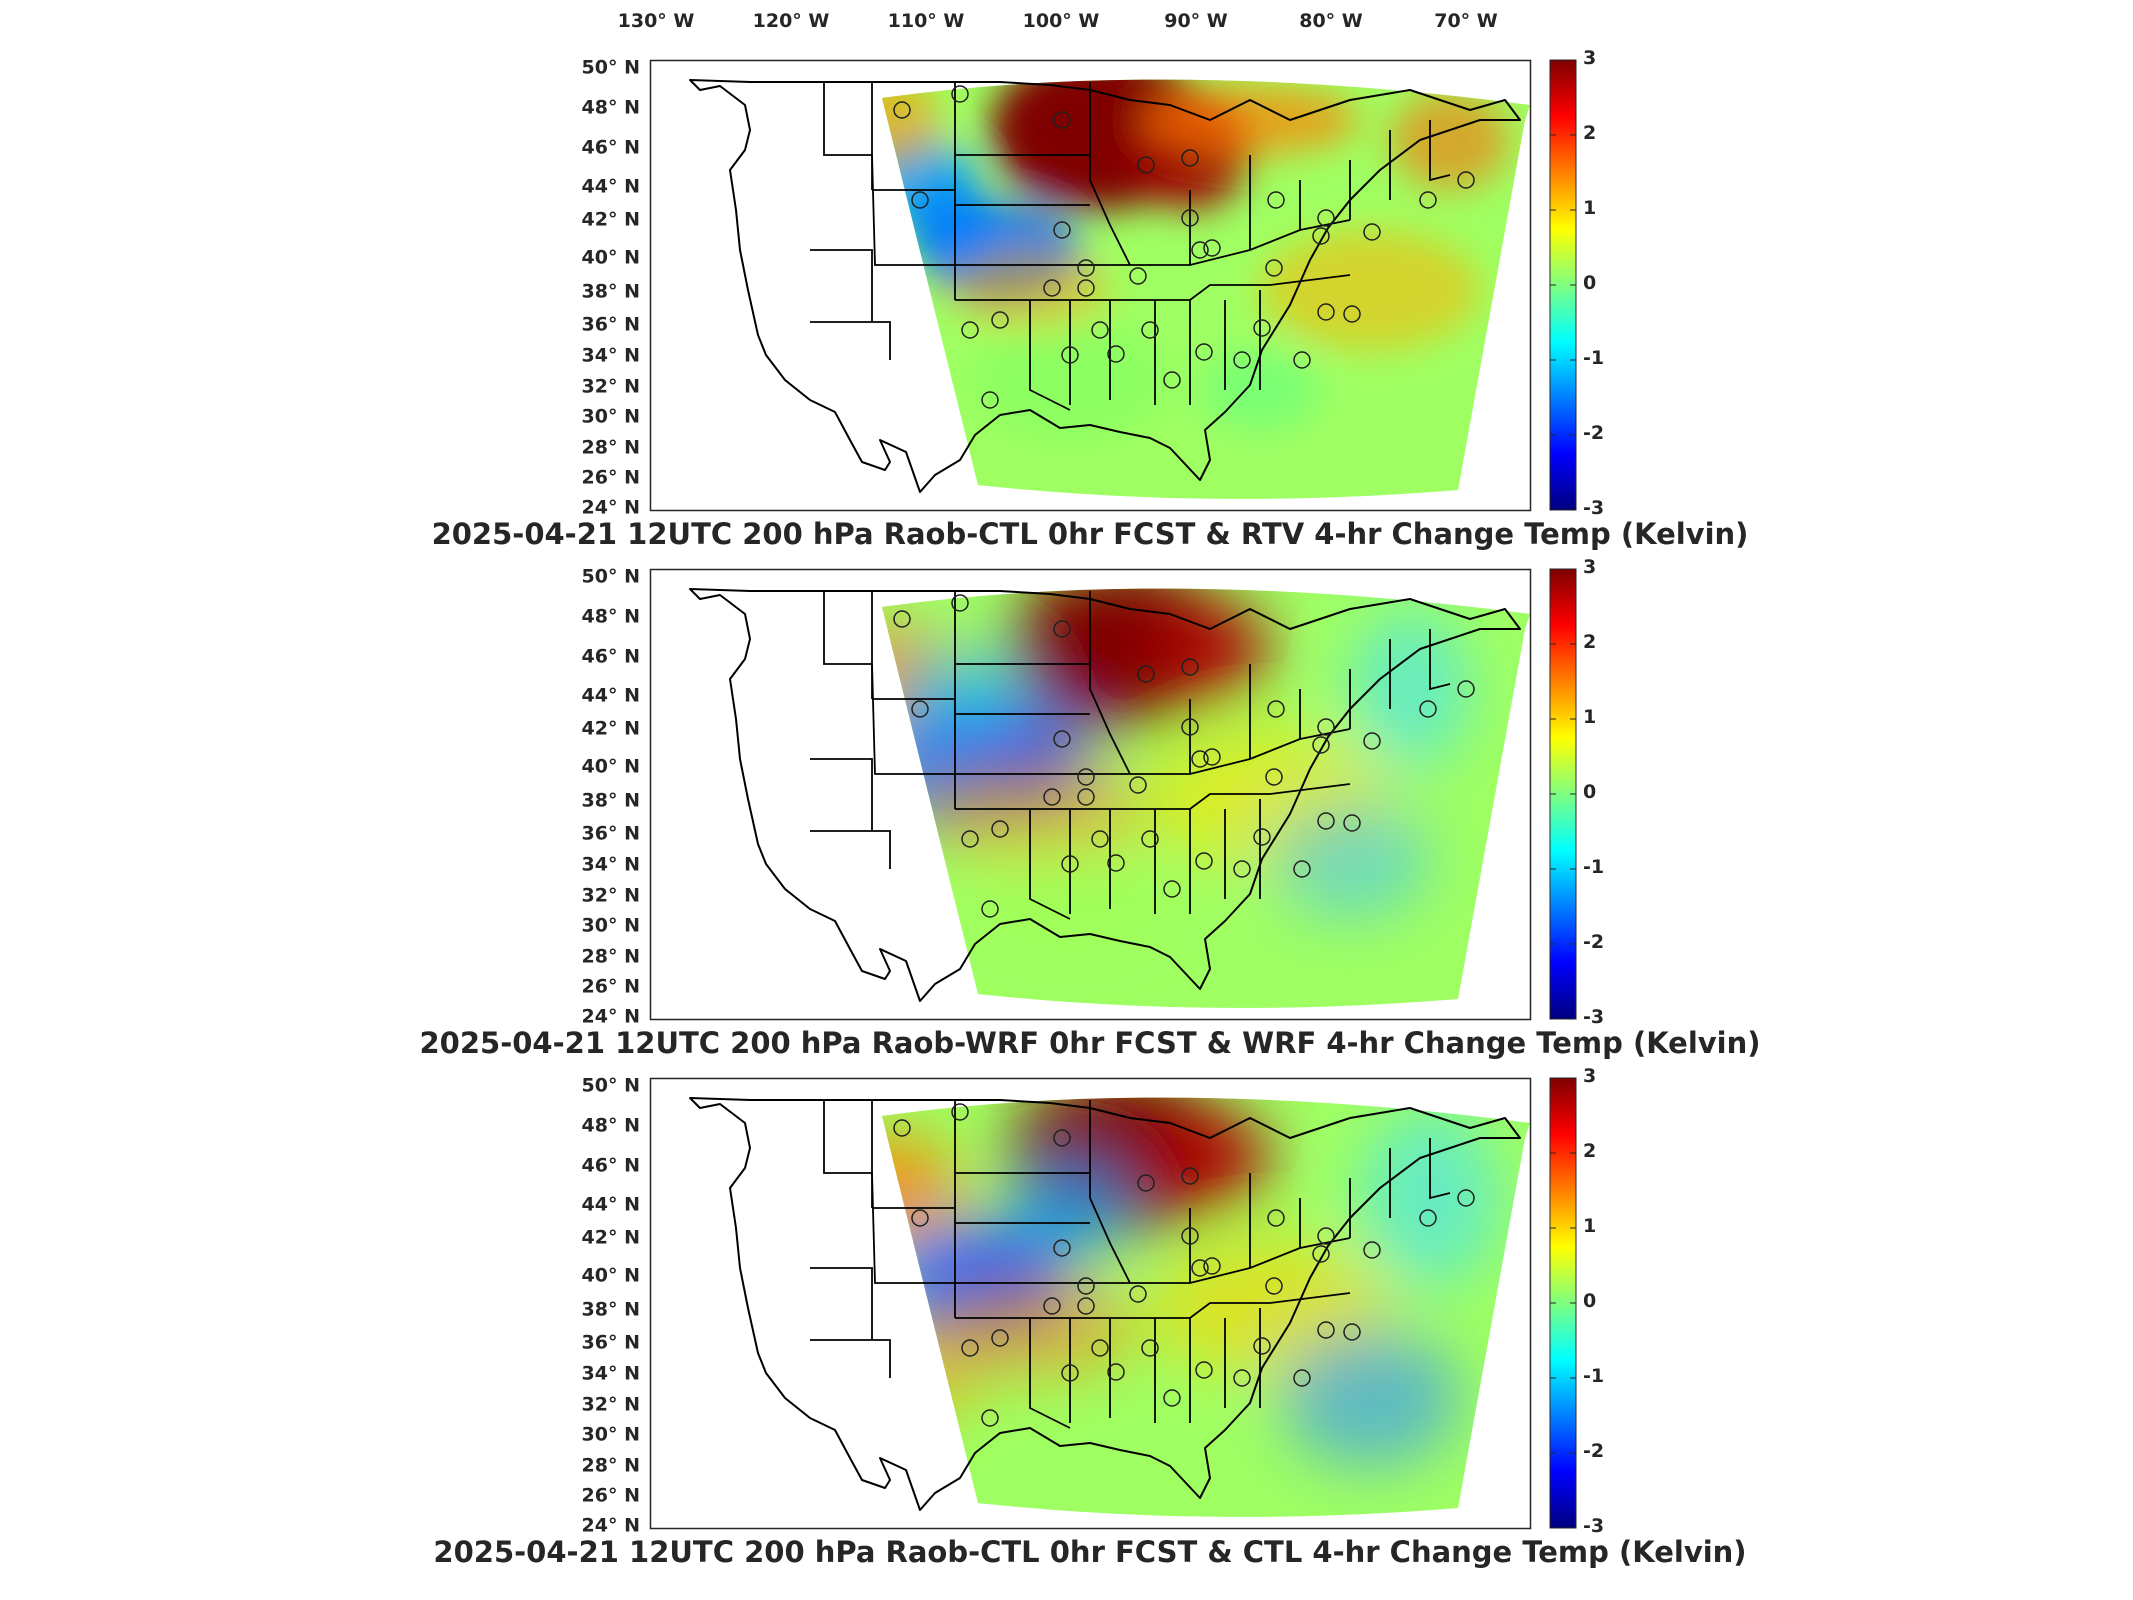  I want to click on coastline, so click(1105, 795).